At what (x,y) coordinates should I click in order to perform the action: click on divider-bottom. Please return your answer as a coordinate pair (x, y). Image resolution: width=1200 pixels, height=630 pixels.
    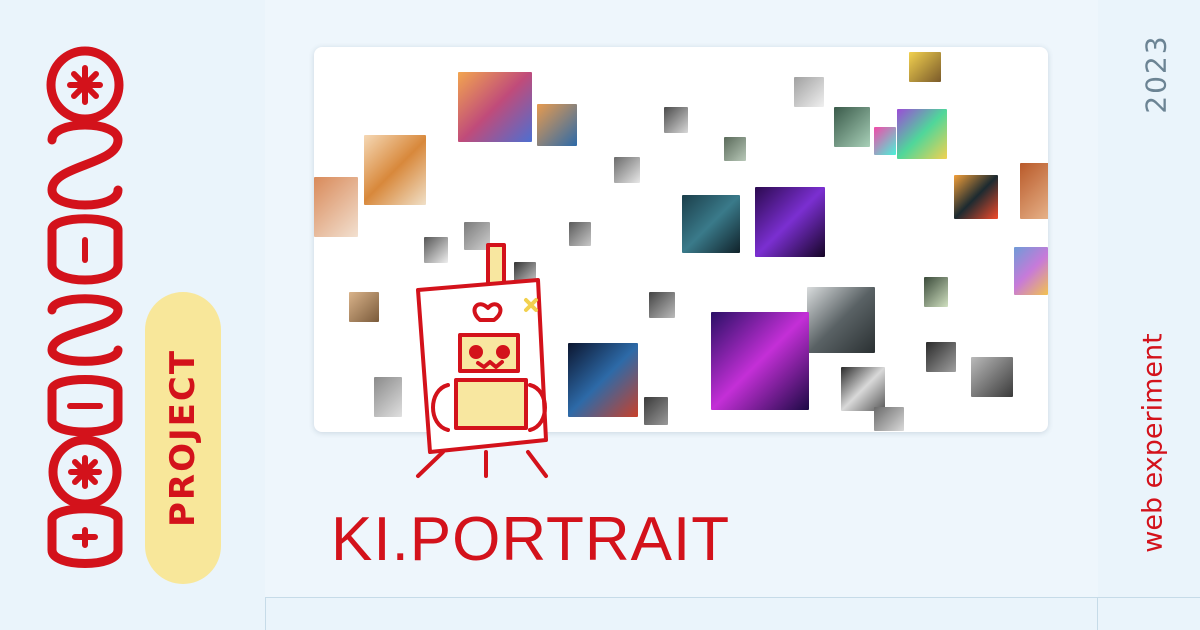
    Looking at the image, I should click on (732, 597).